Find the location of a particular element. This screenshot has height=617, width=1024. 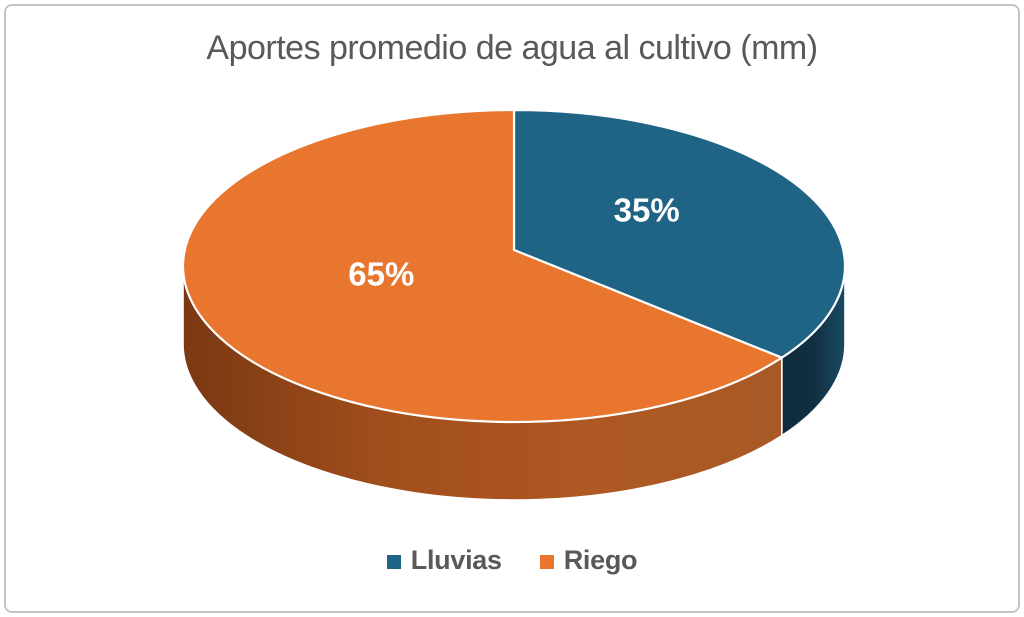

slice-label-lluvias: 35% is located at coordinates (647, 210).